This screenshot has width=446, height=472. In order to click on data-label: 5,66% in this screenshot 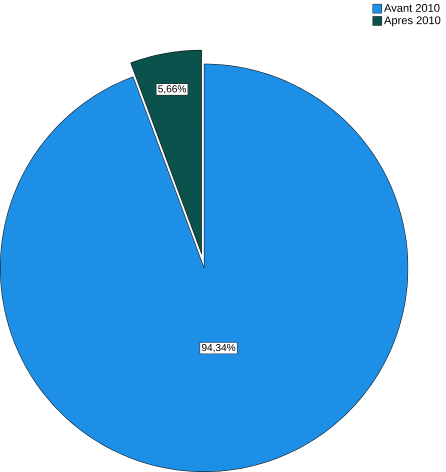, I will do `click(172, 89)`.